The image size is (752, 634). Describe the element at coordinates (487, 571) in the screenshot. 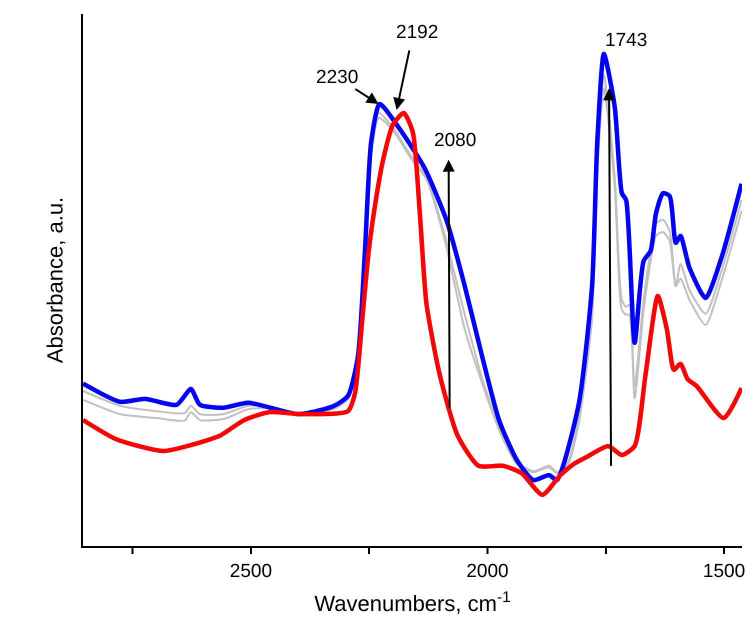

I see `x-tick-label: 2000` at that location.